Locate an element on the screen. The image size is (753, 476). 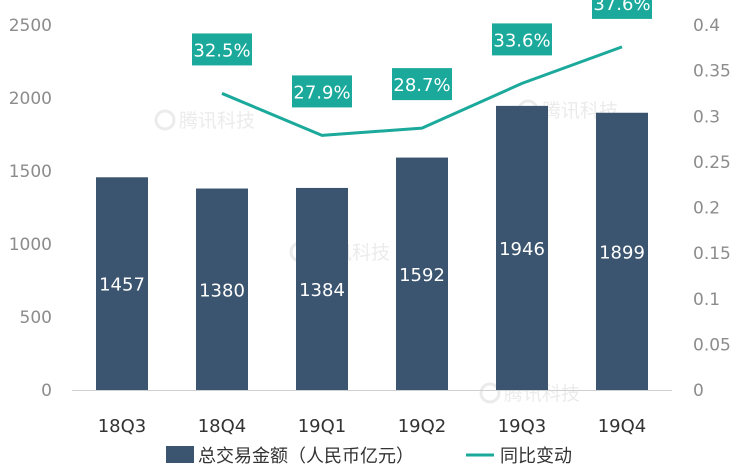
right-axis-ticks: 0 0.05 0.1 0.15 0.2 0.25 0.3 0.35 0.4 is located at coordinates (712, 208).